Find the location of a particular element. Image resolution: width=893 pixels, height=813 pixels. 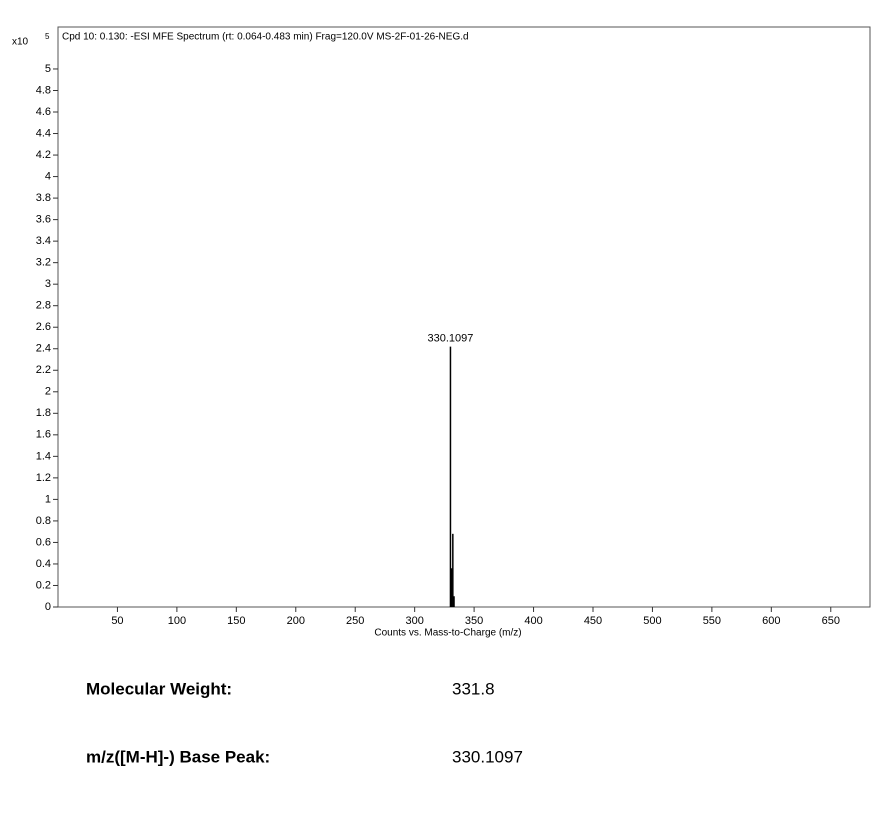

y-tick-label: 3.2 is located at coordinates (43, 263).